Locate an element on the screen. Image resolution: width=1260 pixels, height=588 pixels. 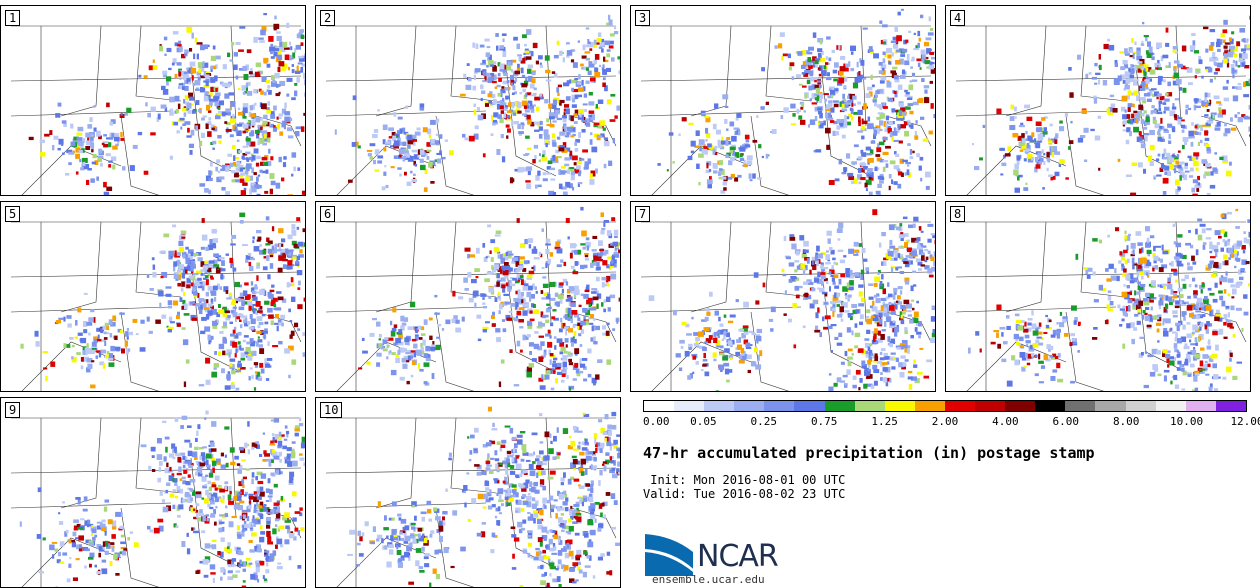
member-panel-3: 3 is located at coordinates (783, 100).